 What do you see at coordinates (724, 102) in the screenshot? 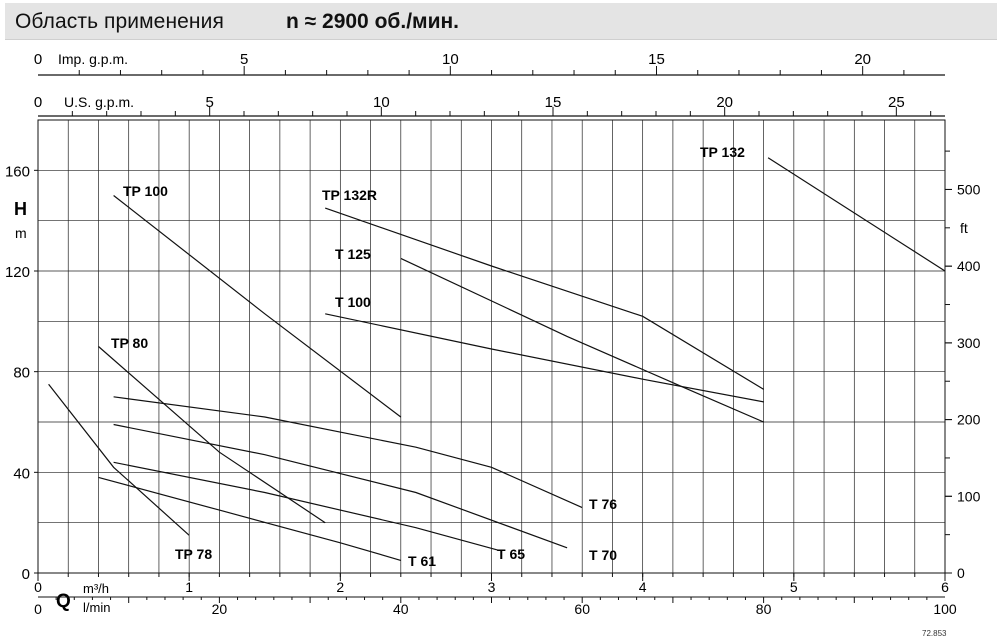
I see `top-us-tick-label: 20` at bounding box center [724, 102].